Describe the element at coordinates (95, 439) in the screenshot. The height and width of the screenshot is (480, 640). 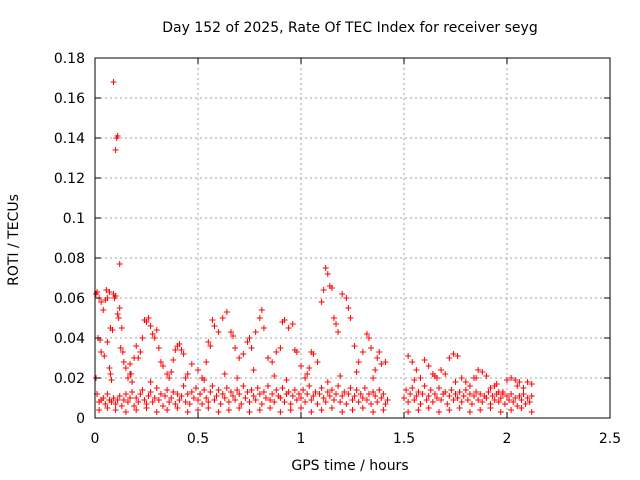
I see `x-tick-label: 0` at that location.